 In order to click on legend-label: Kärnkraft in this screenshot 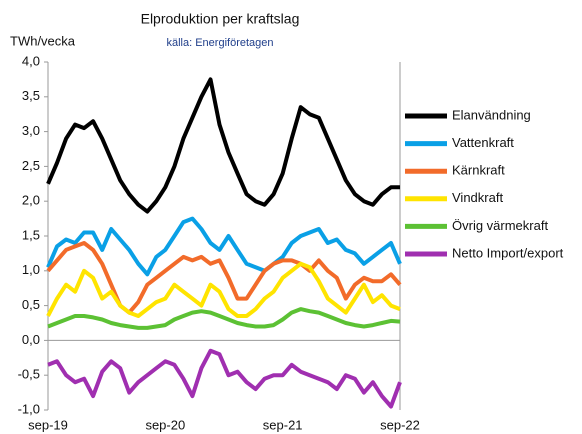, I will do `click(478, 170)`.